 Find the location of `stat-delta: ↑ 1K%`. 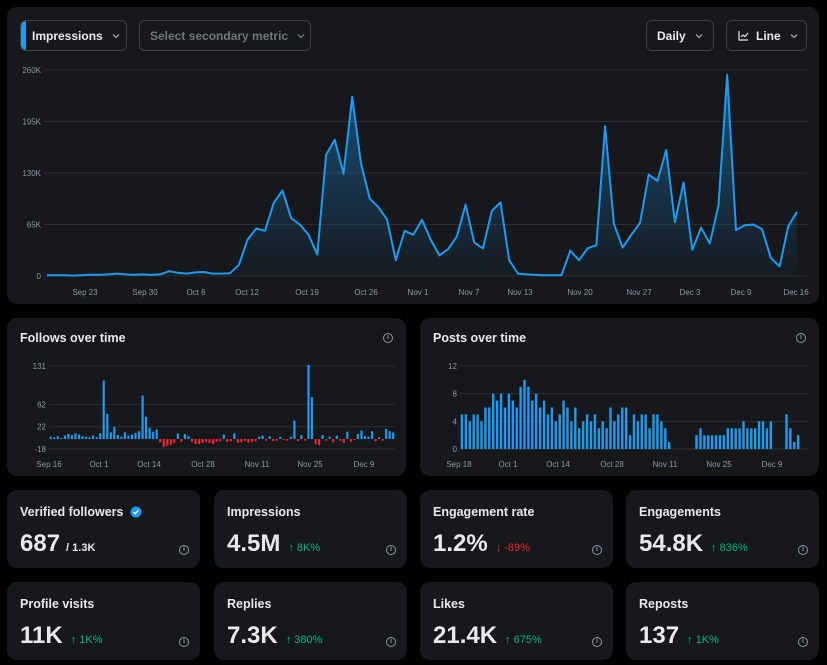

stat-delta: ↑ 1K% is located at coordinates (86, 640).